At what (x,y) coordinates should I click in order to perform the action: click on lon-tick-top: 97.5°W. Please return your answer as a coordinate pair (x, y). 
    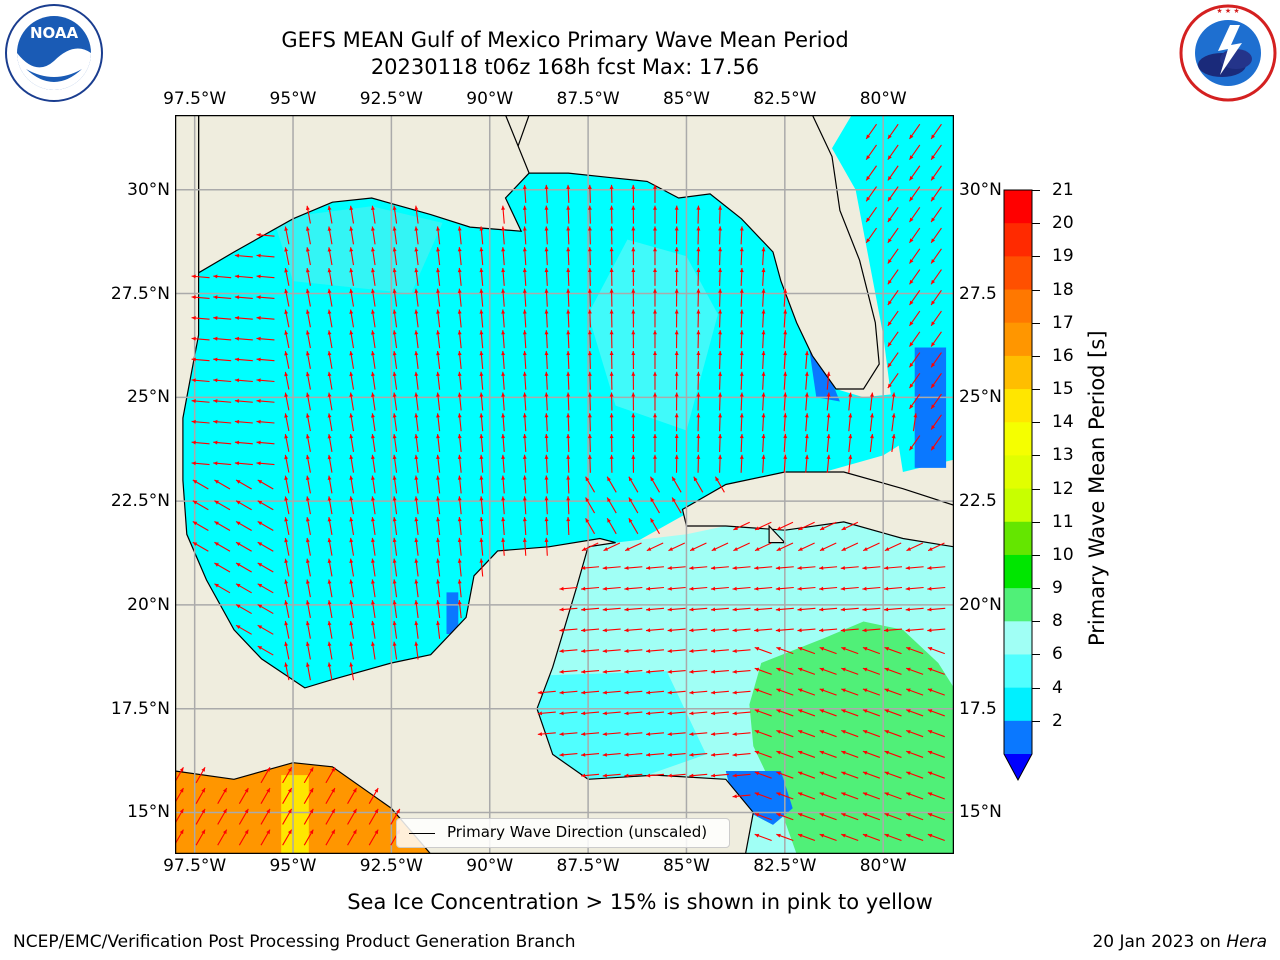
    Looking at the image, I should click on (195, 99).